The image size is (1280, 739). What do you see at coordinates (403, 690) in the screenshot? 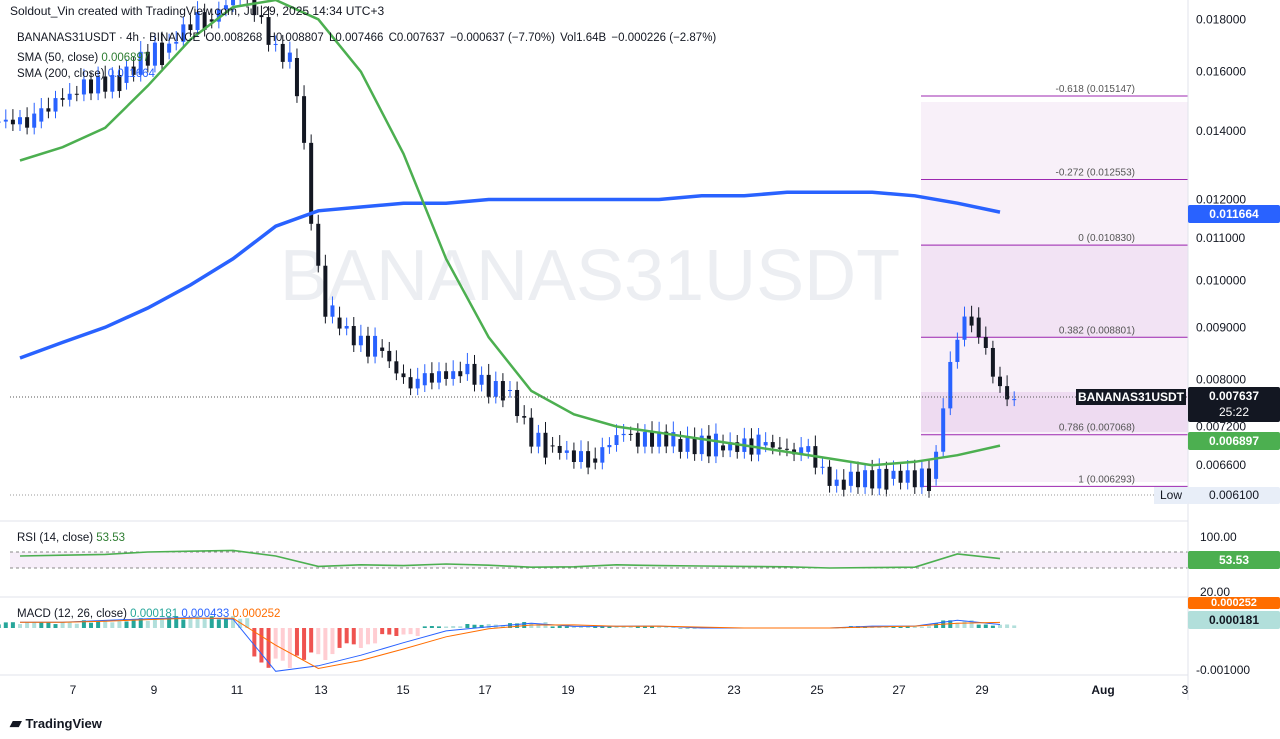
I see `time-axis-label: 15` at bounding box center [403, 690].